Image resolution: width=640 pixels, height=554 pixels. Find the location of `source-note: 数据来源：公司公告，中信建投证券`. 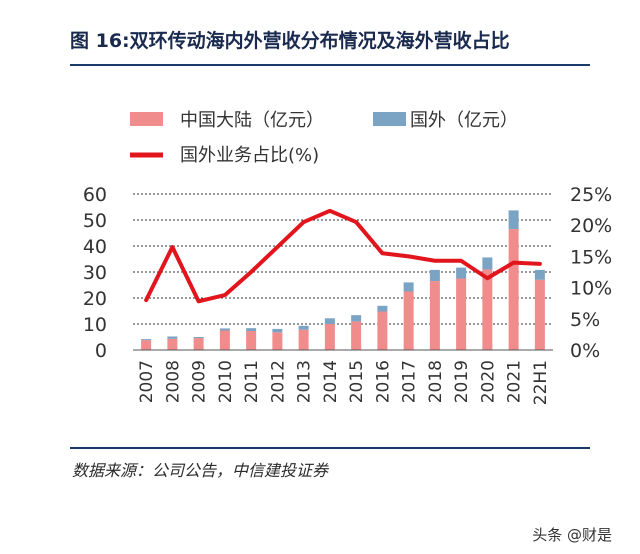

source-note: 数据来源：公司公告，中信建投证券 is located at coordinates (200, 470).